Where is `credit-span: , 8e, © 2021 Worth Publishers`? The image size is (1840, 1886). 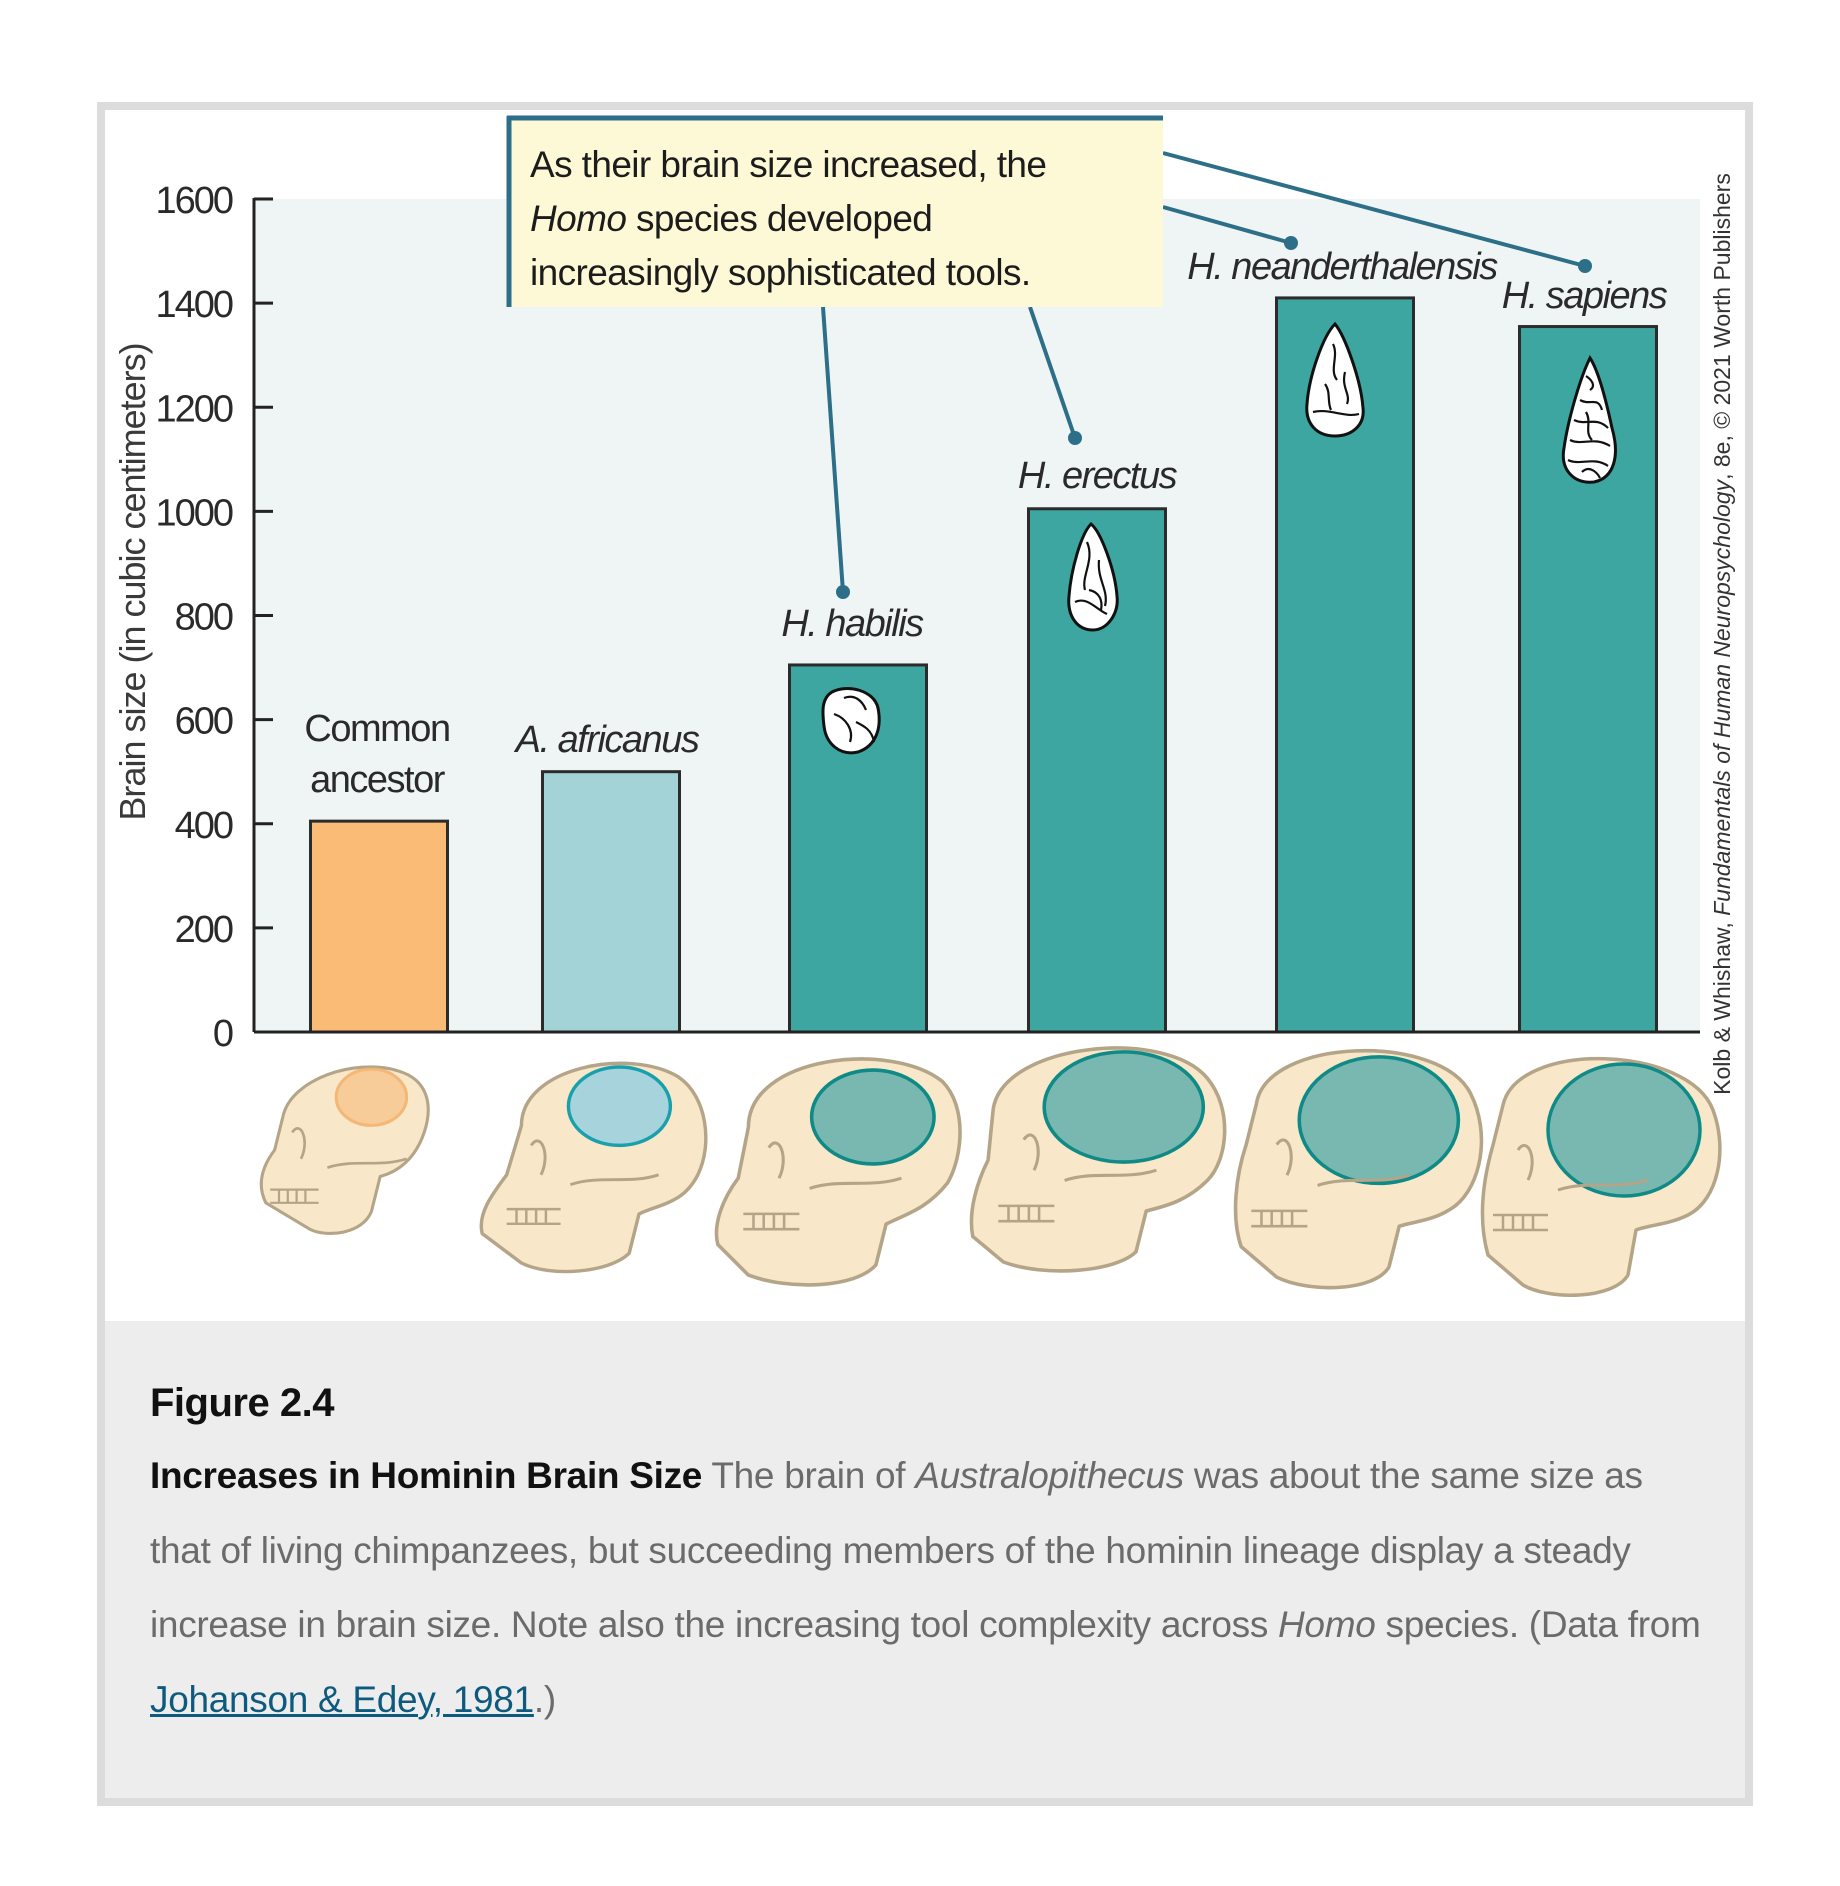 credit-span: , 8e, © 2021 Worth Publishers is located at coordinates (1722, 326).